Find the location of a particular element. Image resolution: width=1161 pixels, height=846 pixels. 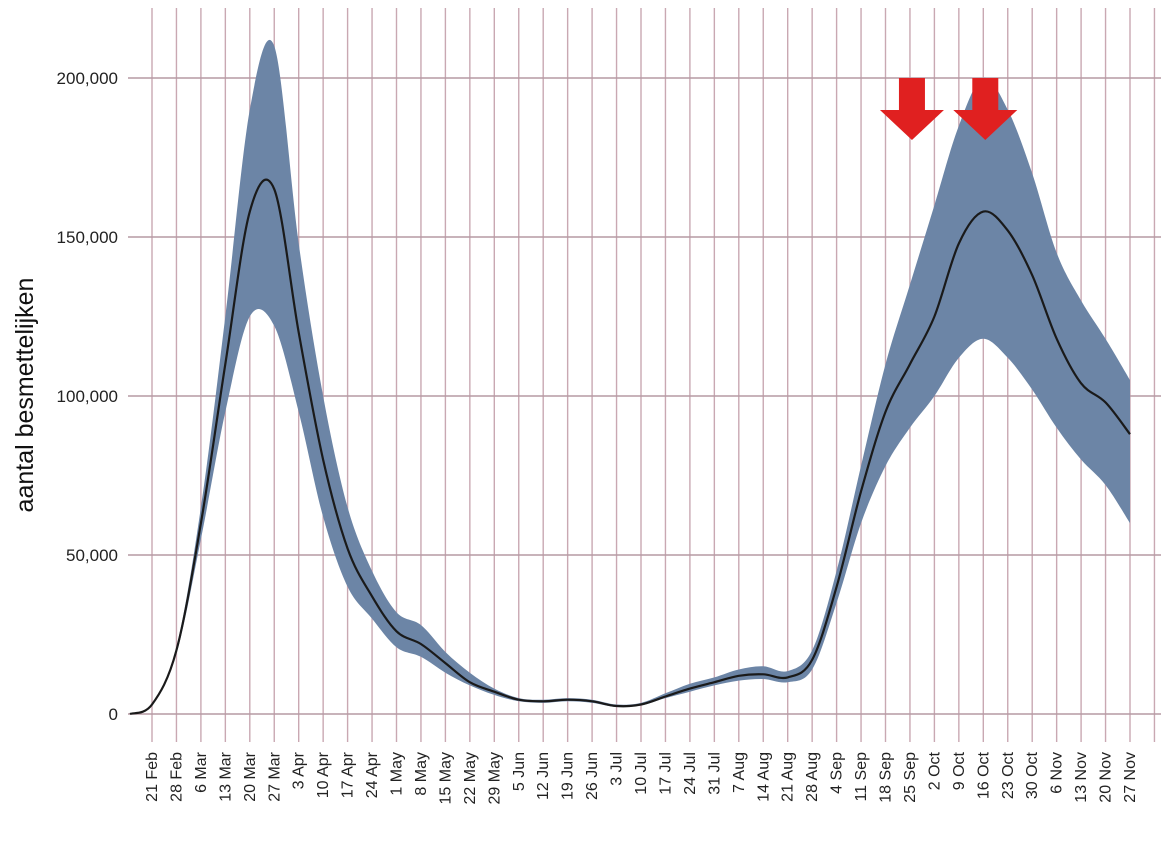

x-tick-label: 8 May is located at coordinates (421, 774).